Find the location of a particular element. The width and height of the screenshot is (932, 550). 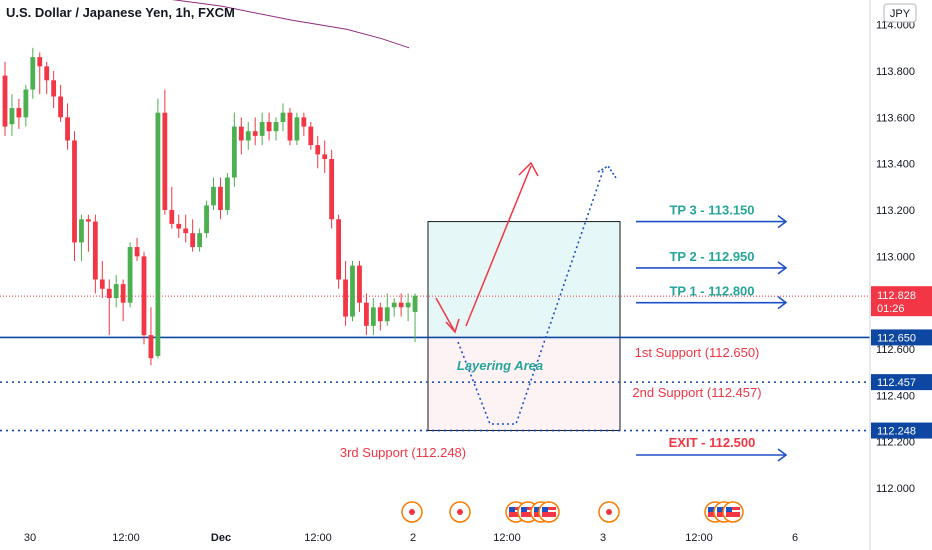

take-profit-2: TP 2 - 112.950 is located at coordinates (712, 262).